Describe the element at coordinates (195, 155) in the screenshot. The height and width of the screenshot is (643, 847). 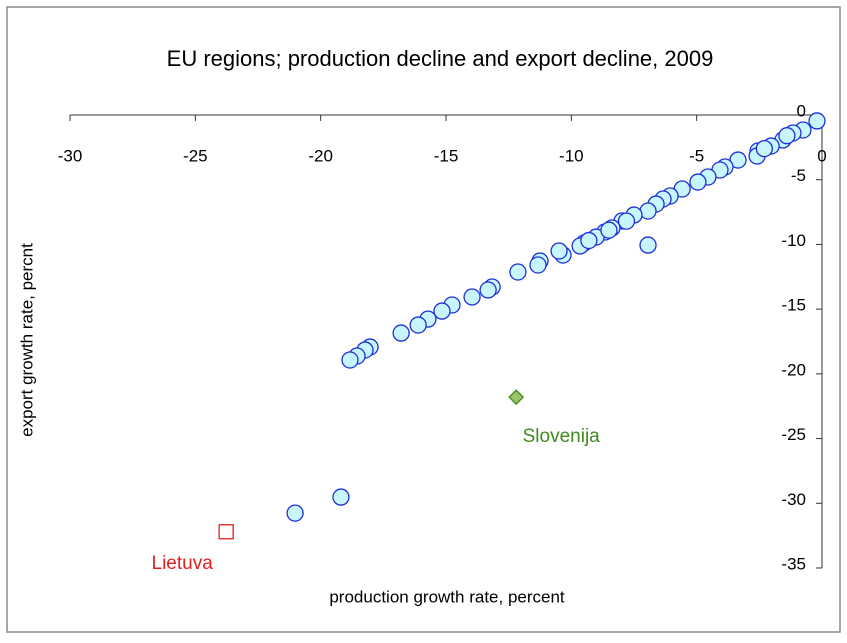
I see `x-tick-label: -25` at that location.